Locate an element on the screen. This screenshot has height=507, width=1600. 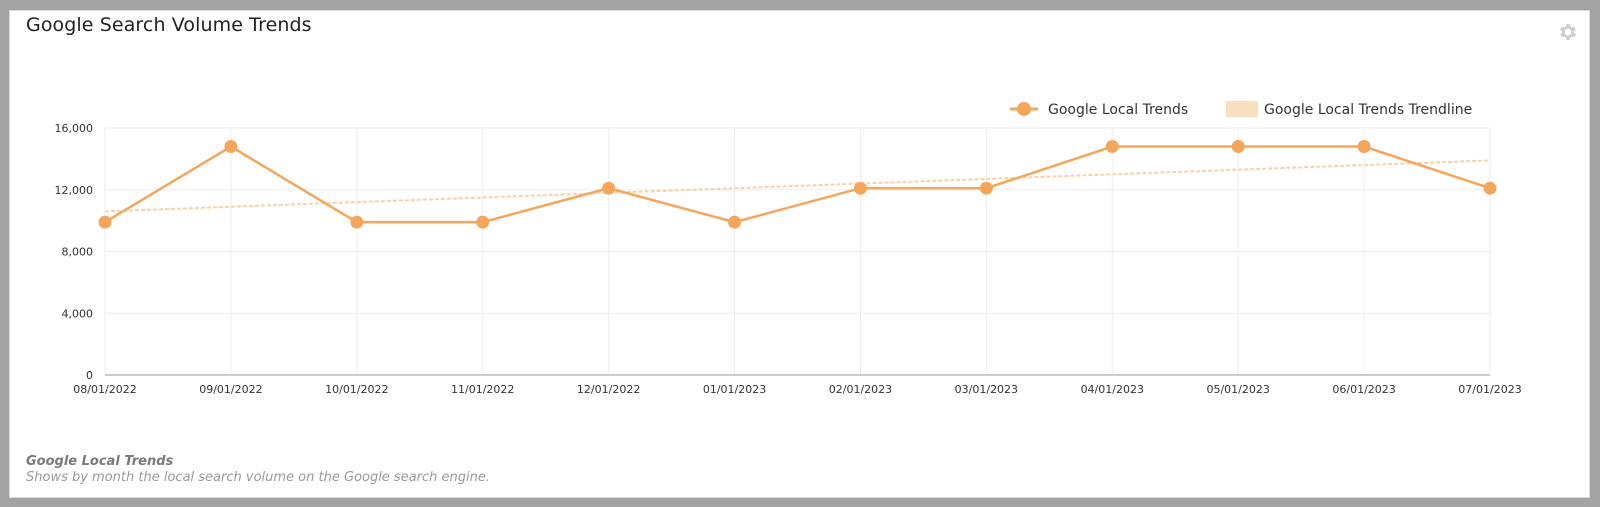
x-tick-label: 01/01/2023 is located at coordinates (734, 389).